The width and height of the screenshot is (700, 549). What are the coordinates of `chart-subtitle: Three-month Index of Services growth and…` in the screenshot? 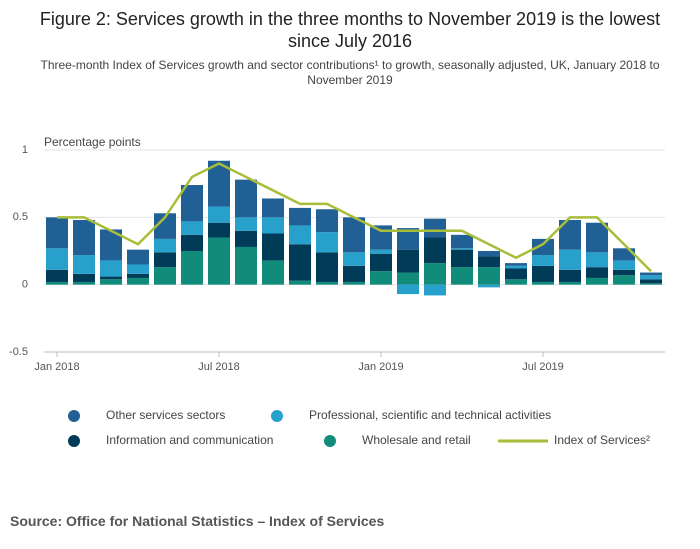 It's located at (350, 72).